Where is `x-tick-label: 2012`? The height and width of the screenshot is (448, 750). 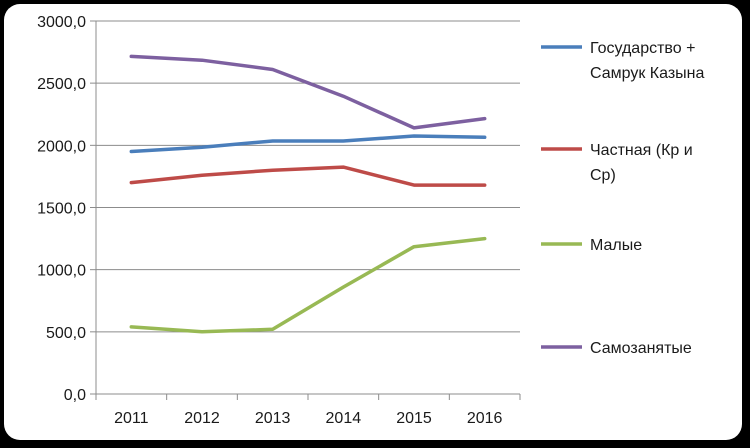
x-tick-label: 2012 is located at coordinates (202, 418).